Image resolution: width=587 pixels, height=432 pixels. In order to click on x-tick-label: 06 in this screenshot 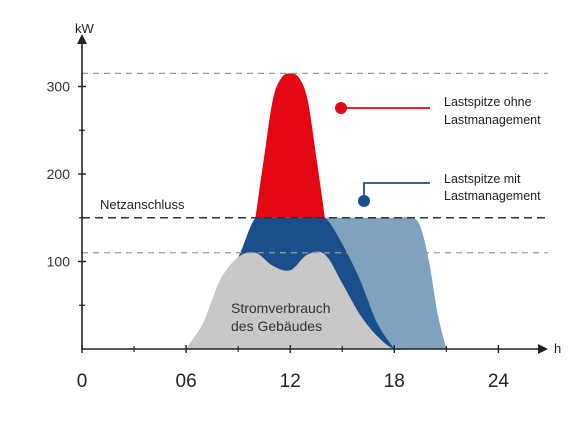, I will do `click(186, 381)`.